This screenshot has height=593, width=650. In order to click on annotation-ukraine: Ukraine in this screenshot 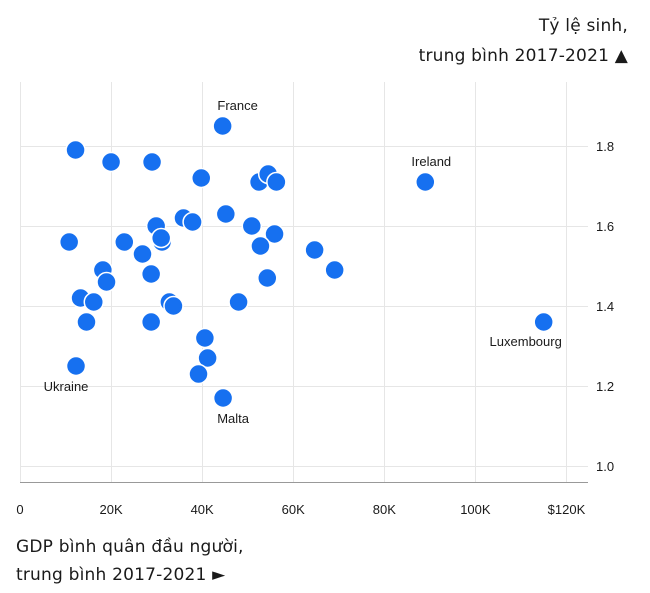, I will do `click(66, 386)`.